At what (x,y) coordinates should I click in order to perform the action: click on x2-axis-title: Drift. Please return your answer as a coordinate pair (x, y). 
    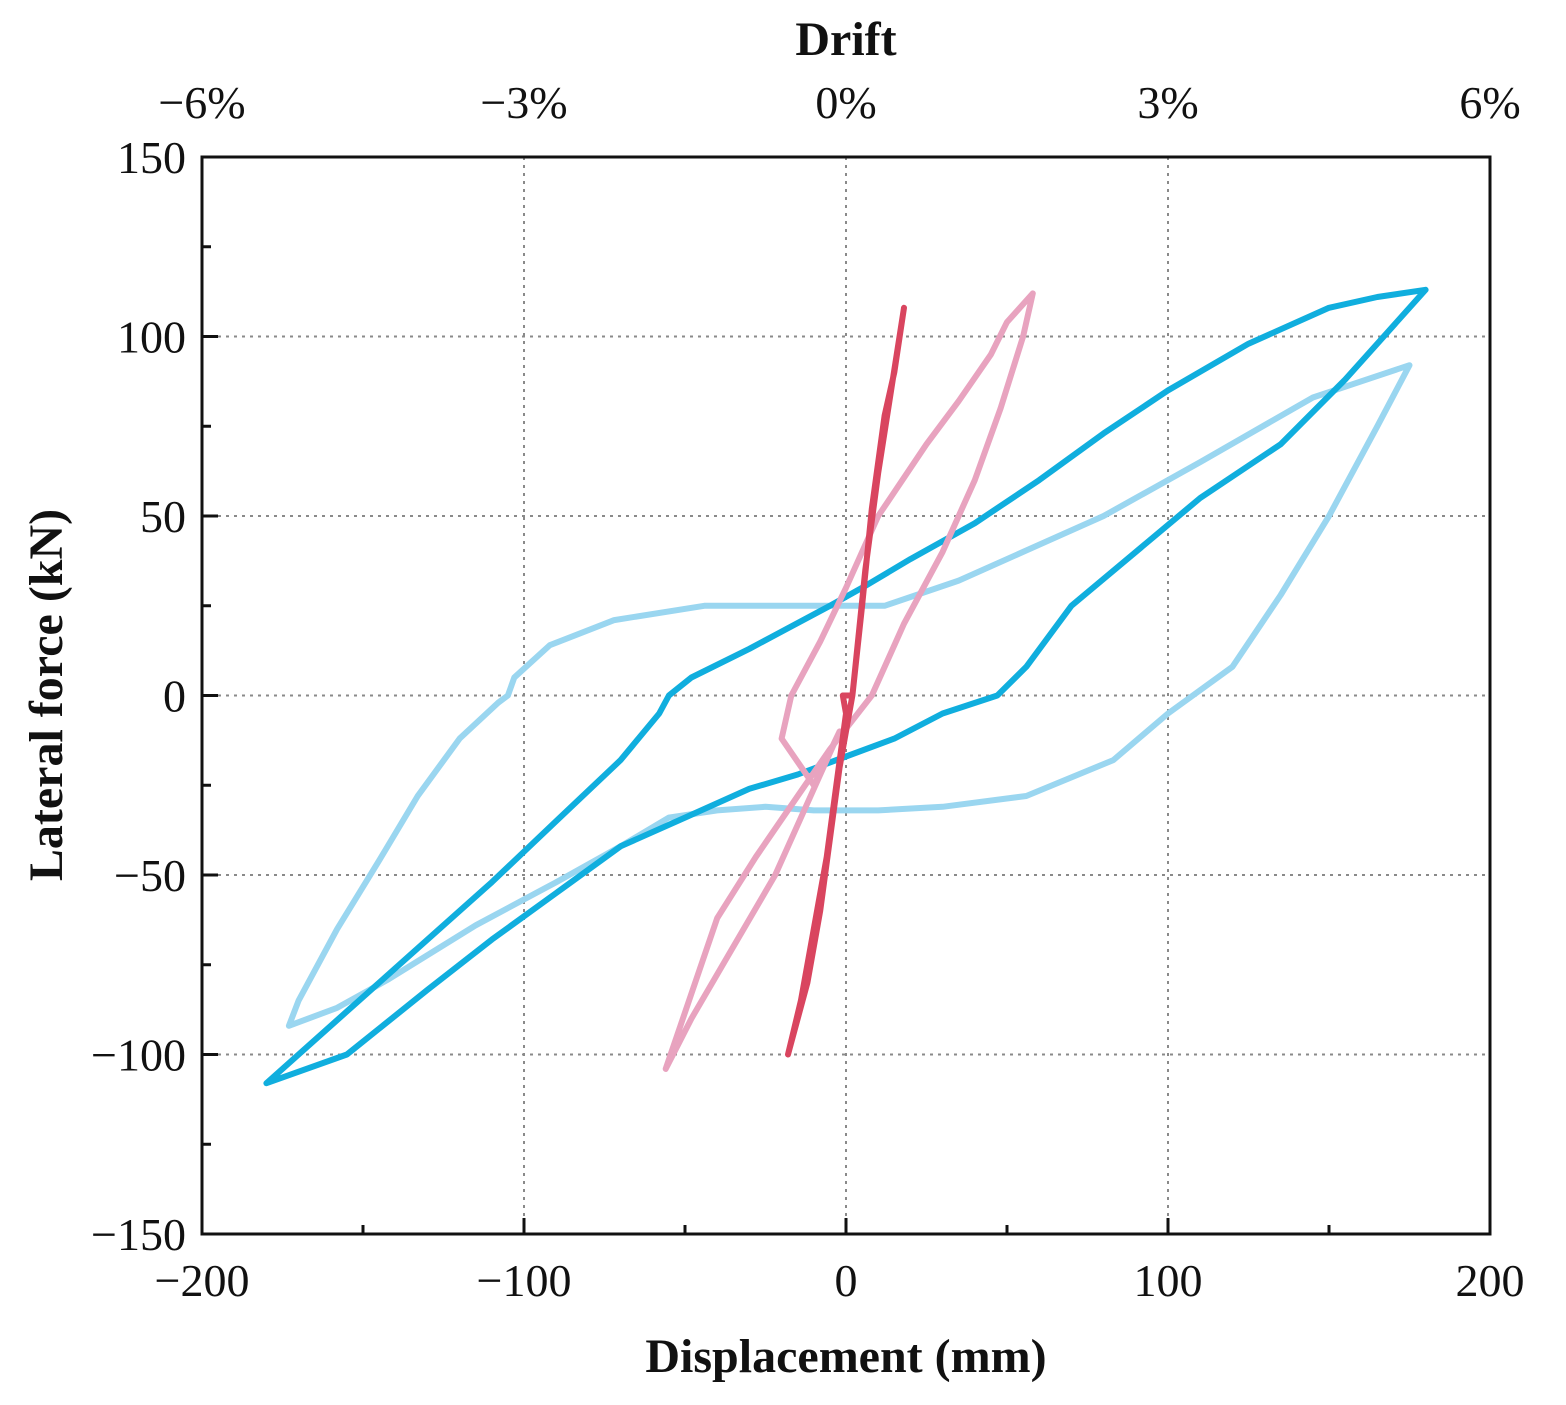
    Looking at the image, I should click on (845, 39).